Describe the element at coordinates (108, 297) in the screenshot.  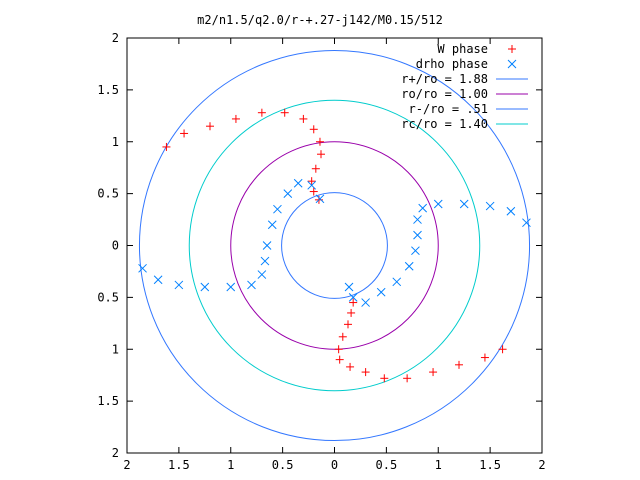
I see `y-tick-label-3: 0.5` at that location.